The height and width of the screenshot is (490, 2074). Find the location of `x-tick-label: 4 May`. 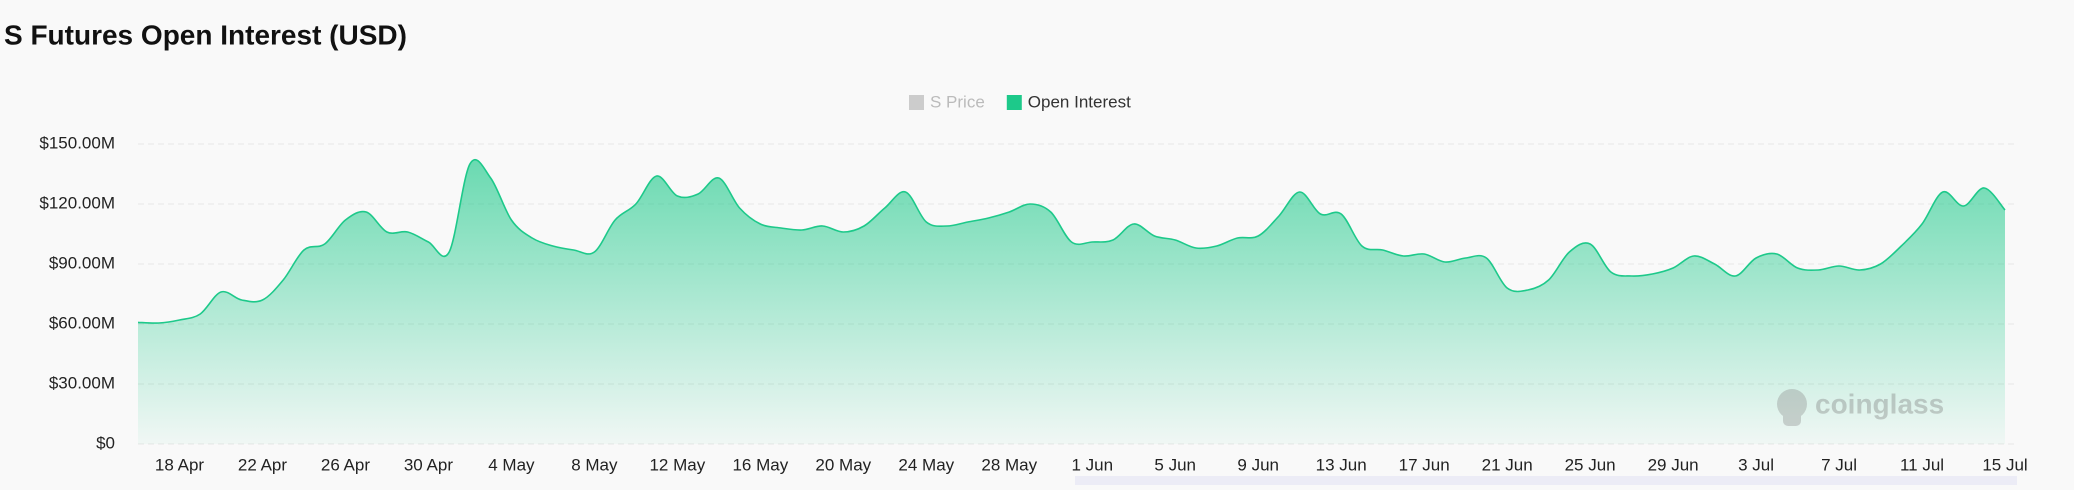

x-tick-label: 4 May is located at coordinates (511, 464).